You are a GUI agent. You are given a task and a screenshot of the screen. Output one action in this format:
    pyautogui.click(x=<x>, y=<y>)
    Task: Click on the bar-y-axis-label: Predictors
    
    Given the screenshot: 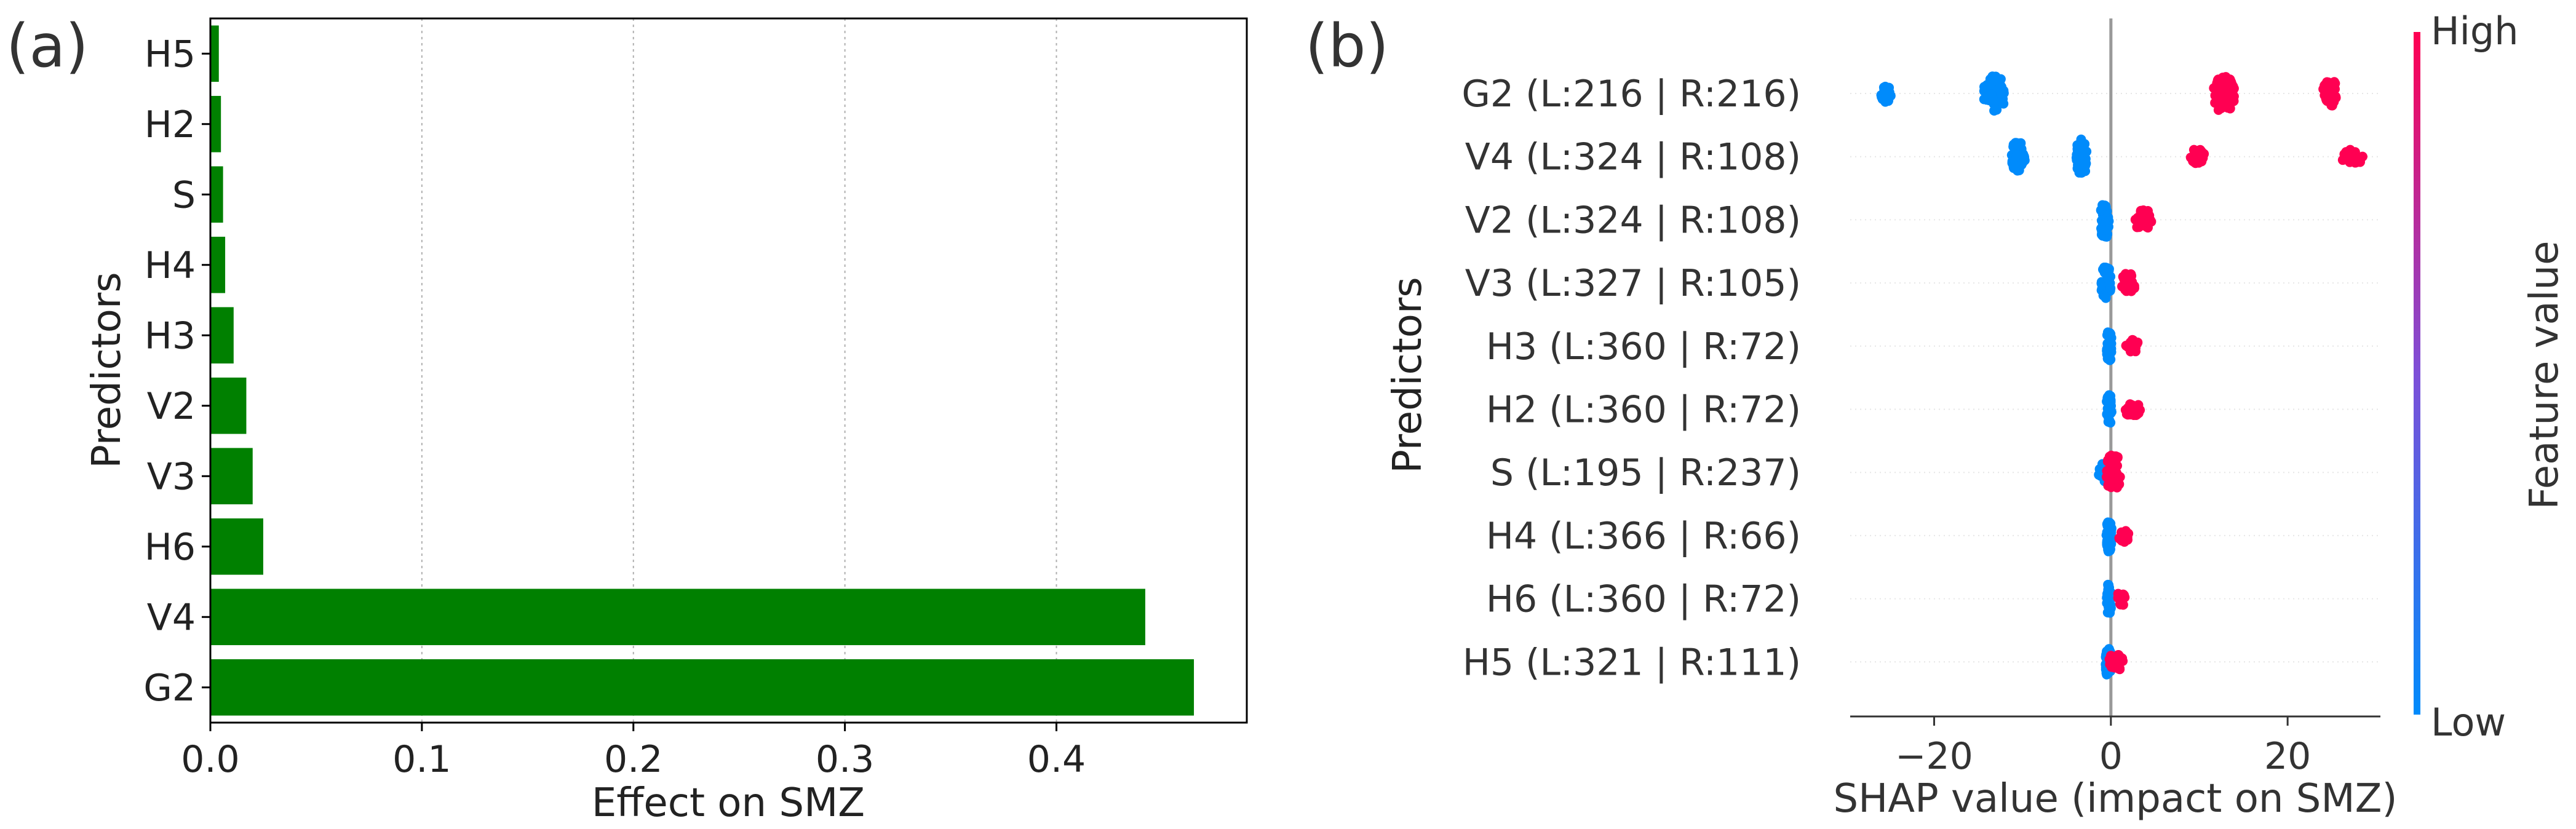 What is the action you would take?
    pyautogui.click(x=107, y=370)
    